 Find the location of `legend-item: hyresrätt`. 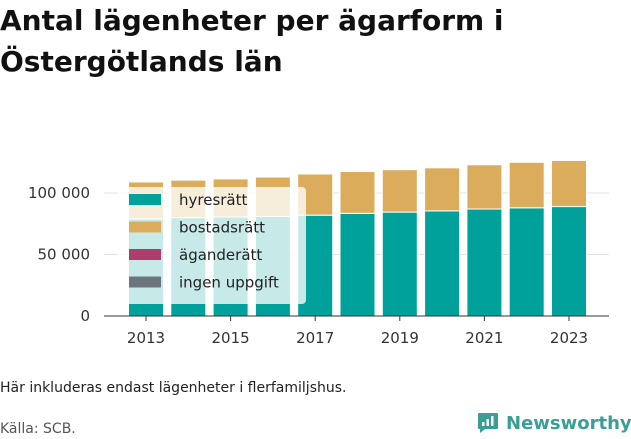

legend-item: hyresrätt is located at coordinates (188, 200).